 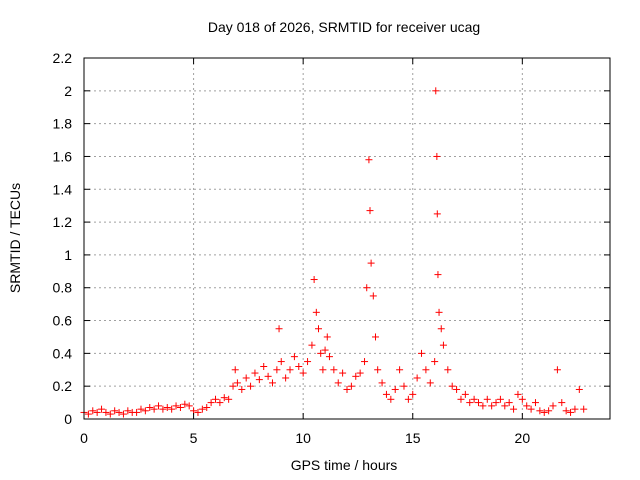 I want to click on y-tick-label: 0.2, so click(x=63, y=386).